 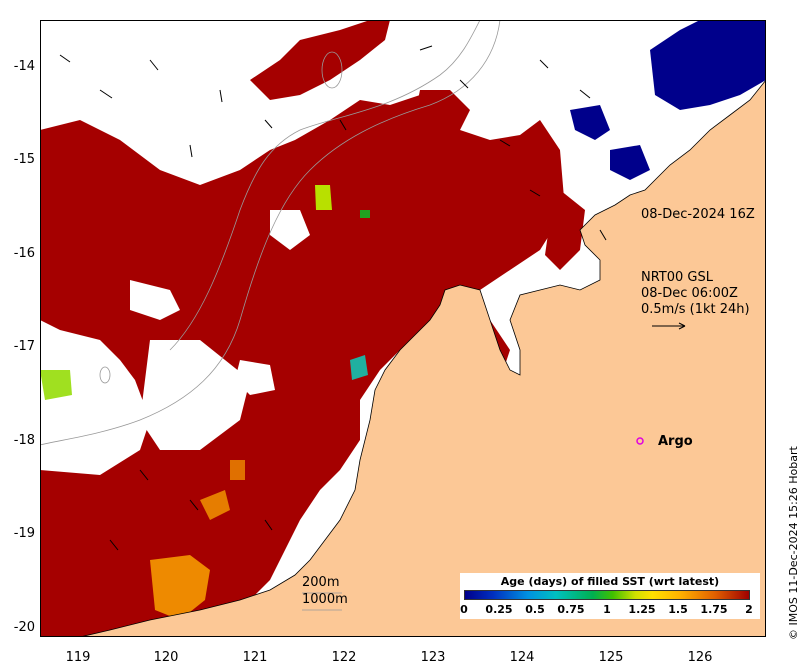 What do you see at coordinates (714, 609) in the screenshot?
I see `legend-tick: 1.75` at bounding box center [714, 609].